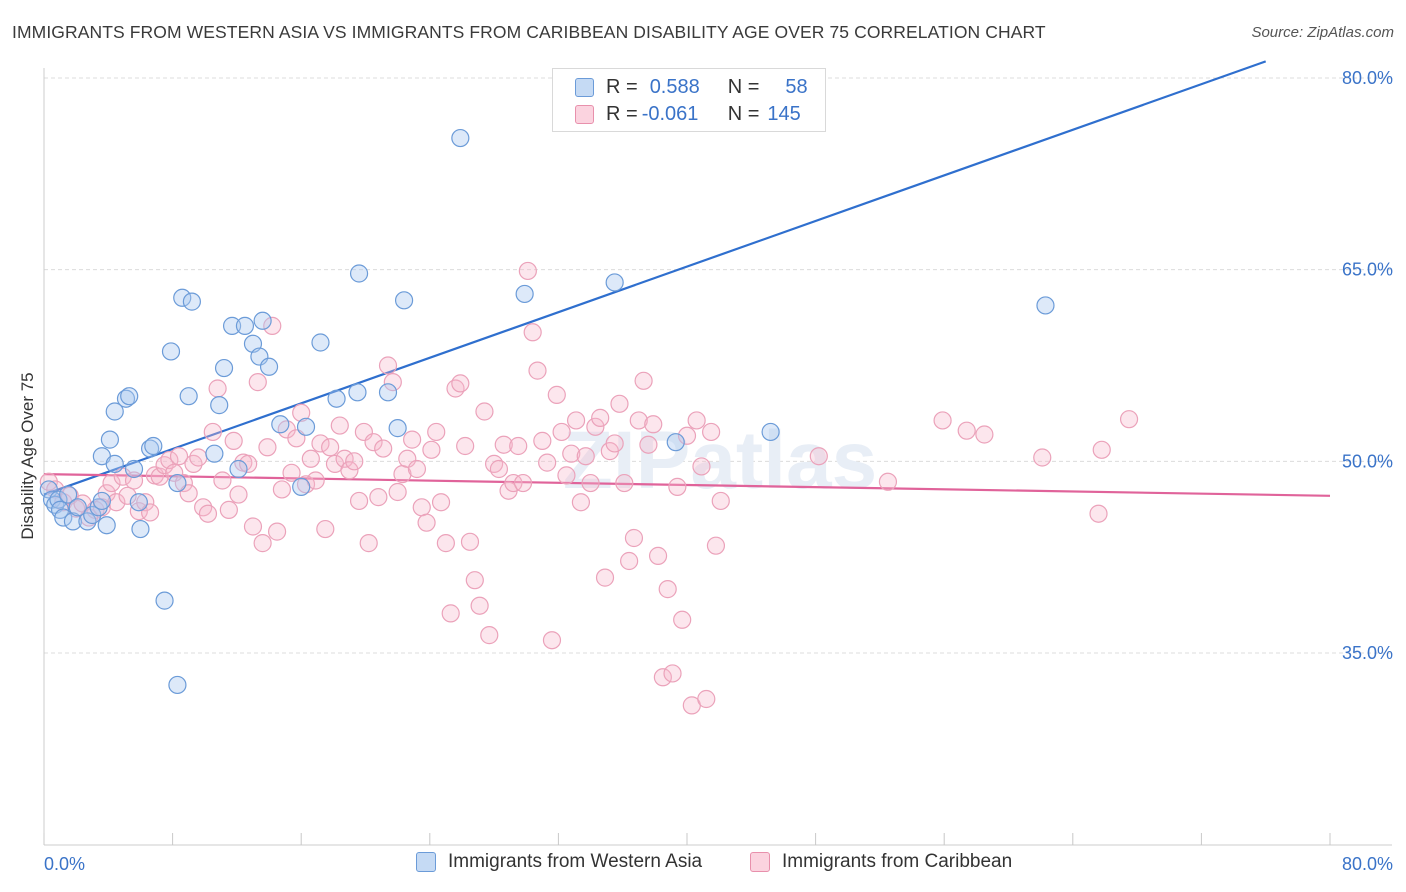 The image size is (1406, 892). I want to click on legend-row-western-asia: R = 0.588 N = 58, so click(691, 87).